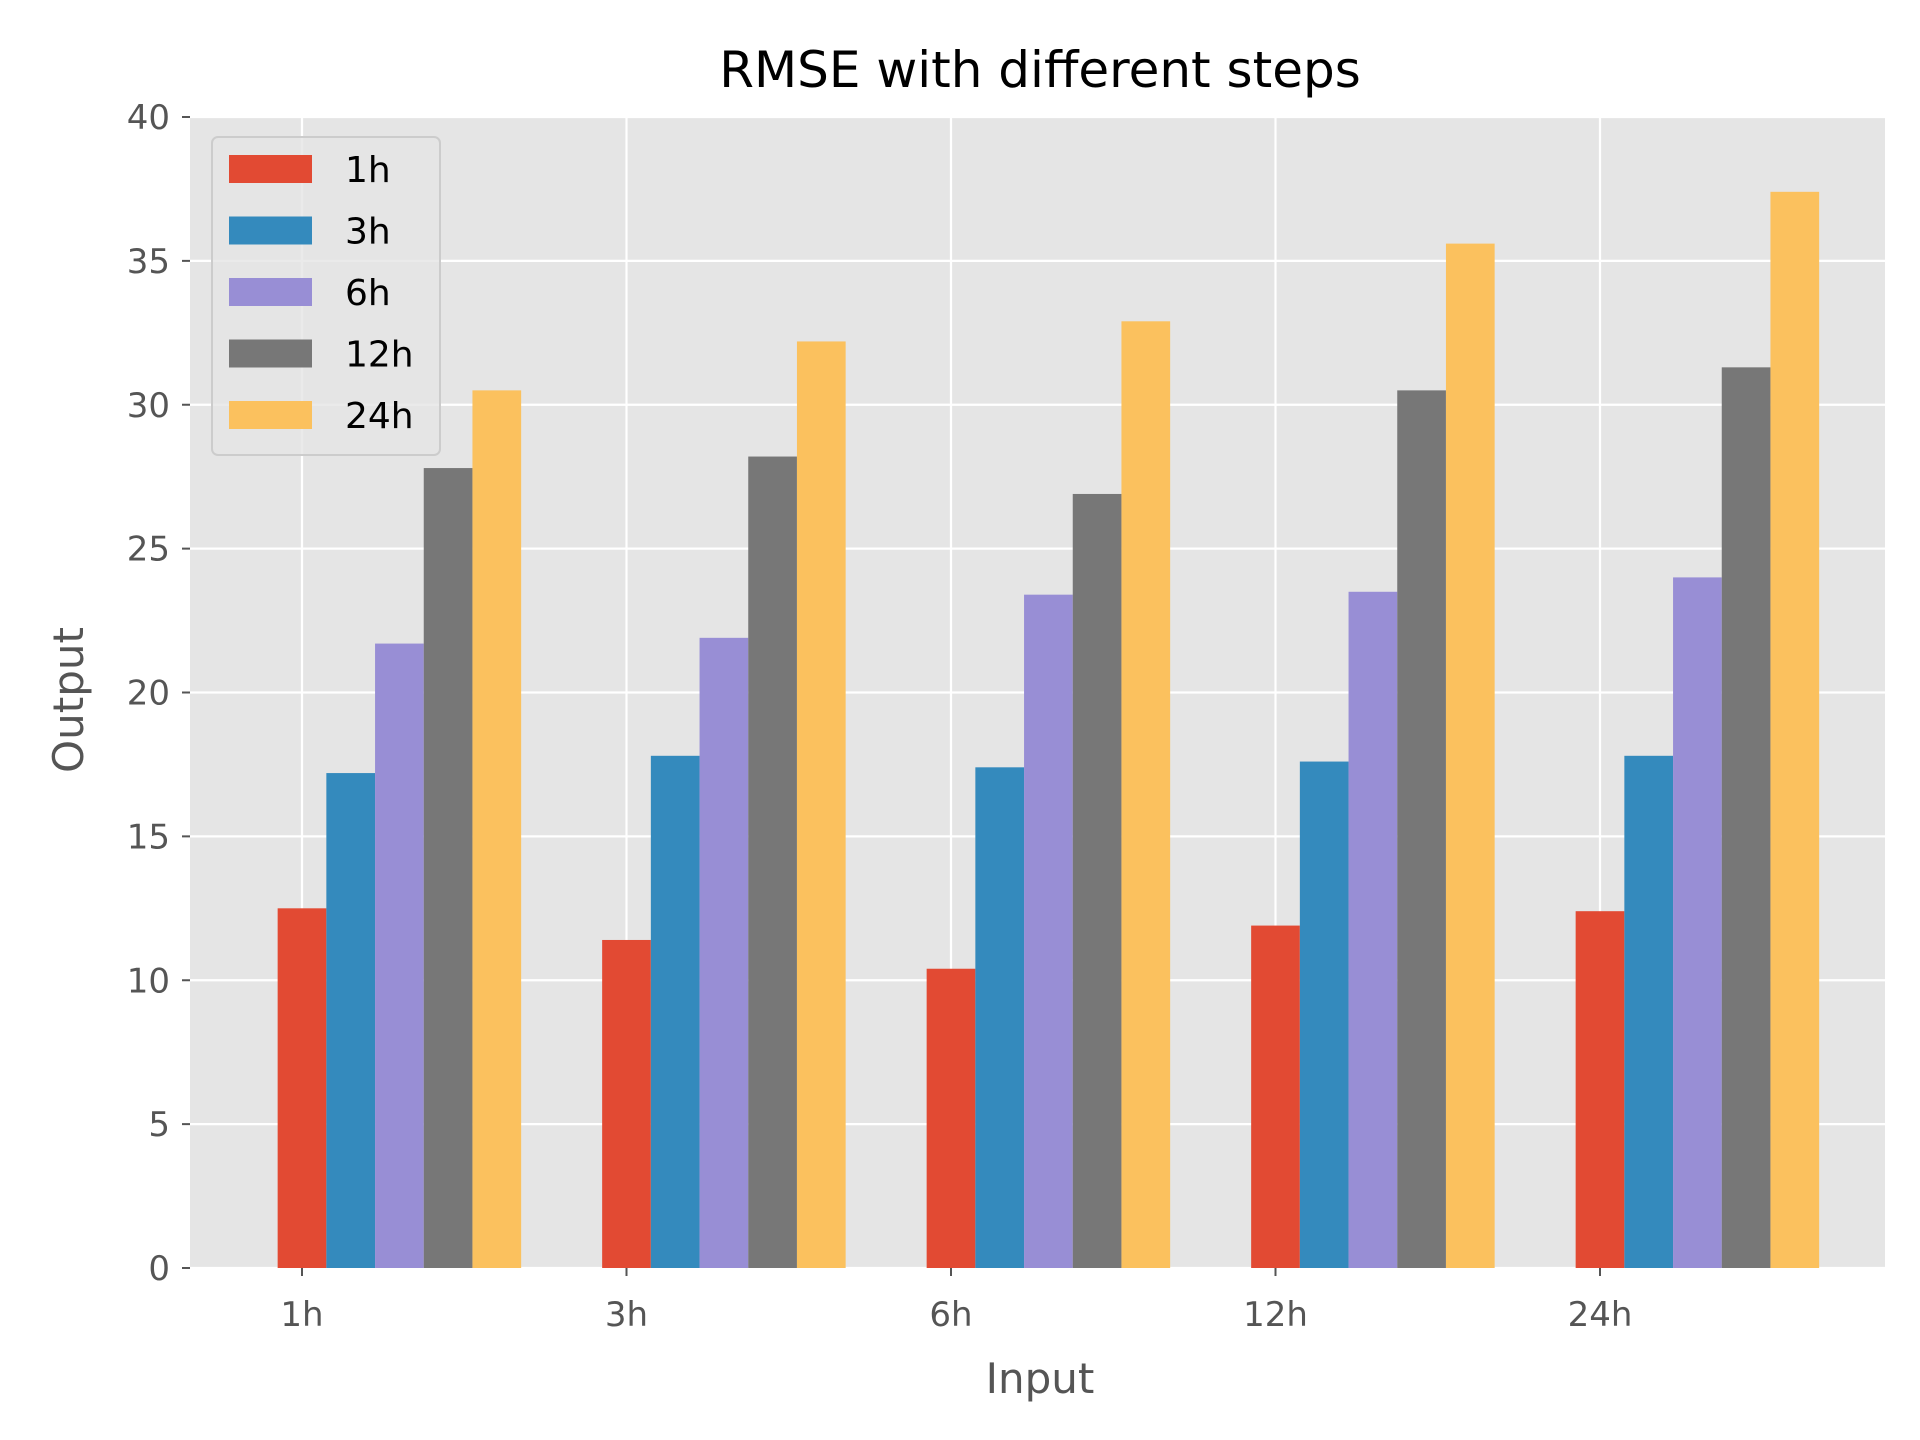 The height and width of the screenshot is (1440, 1920). Describe the element at coordinates (368, 293) in the screenshot. I see `legend-label: 6h` at that location.